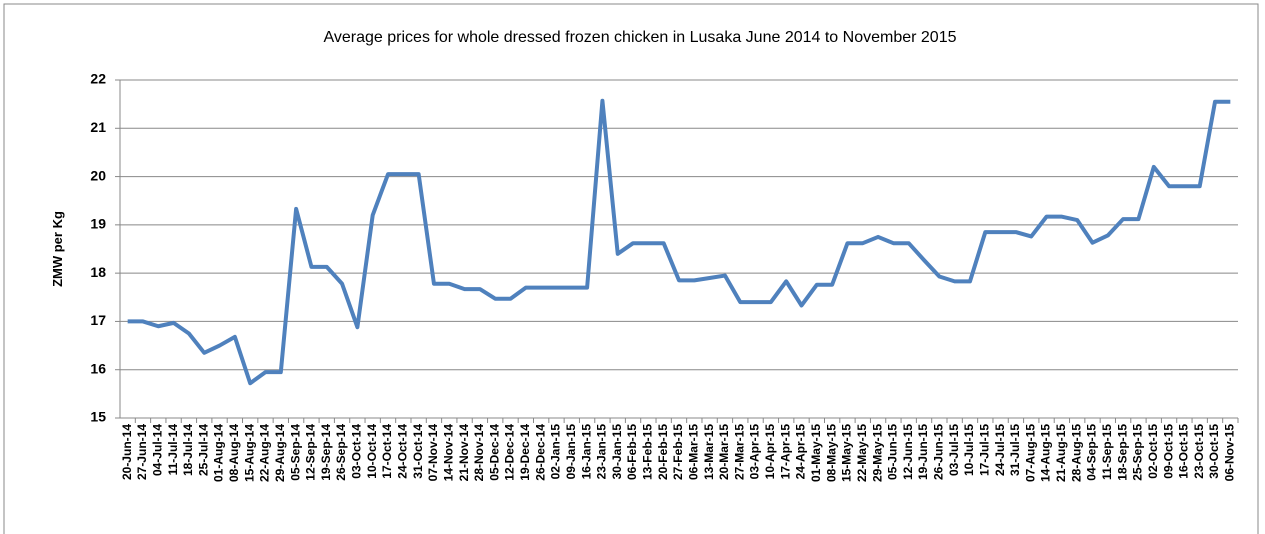 Image resolution: width=1265 pixels, height=534 pixels. Describe the element at coordinates (556, 452) in the screenshot. I see `x-tick-label: 02-Jan-15` at that location.